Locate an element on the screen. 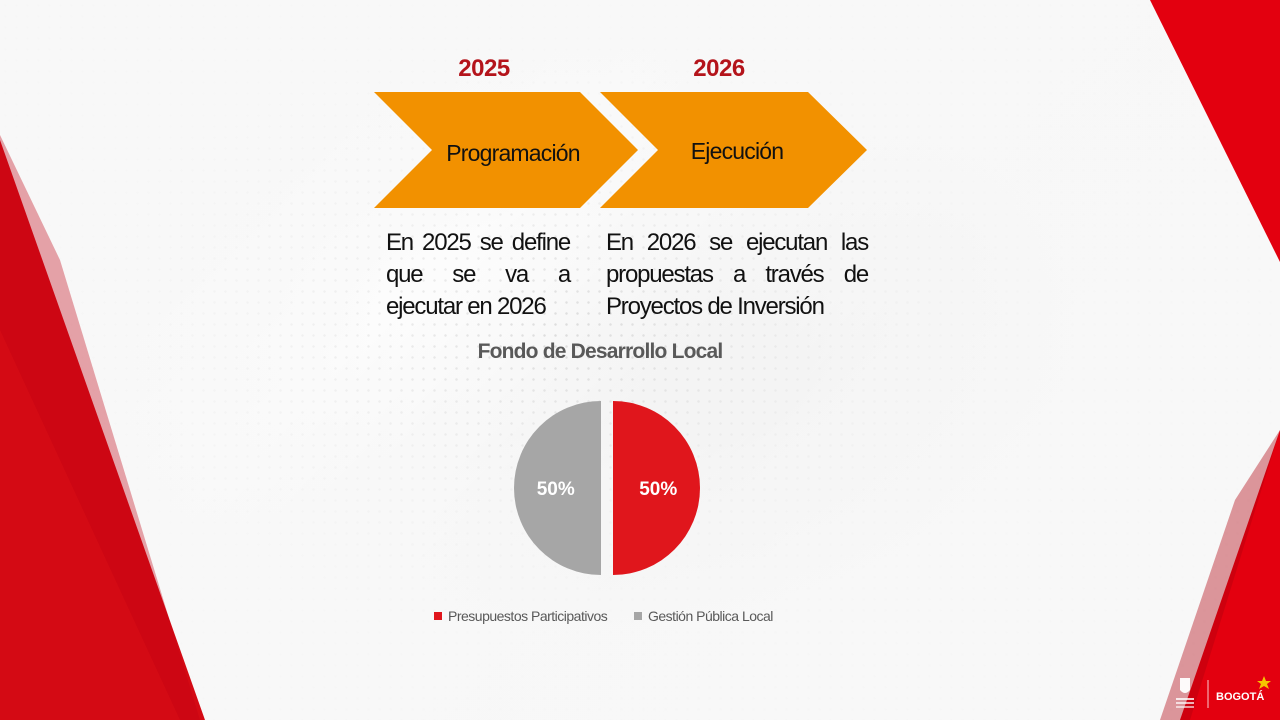  right-bottom-band-shade is located at coordinates (1220, 575).